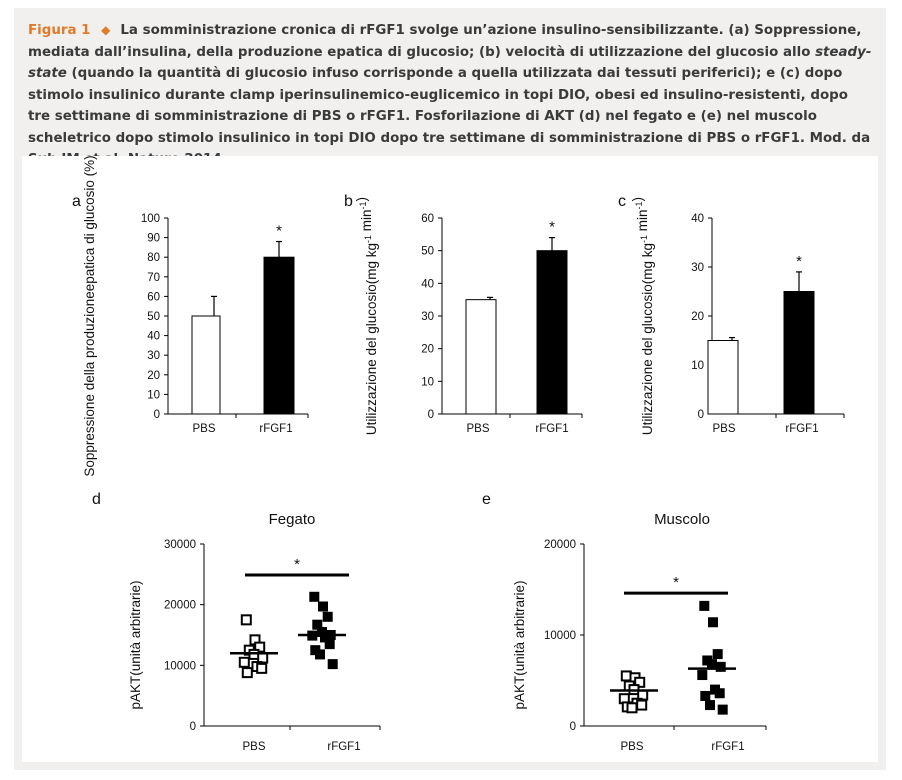  Describe the element at coordinates (560, 545) in the screenshot. I see `y-tick-label-e: 20000` at that location.